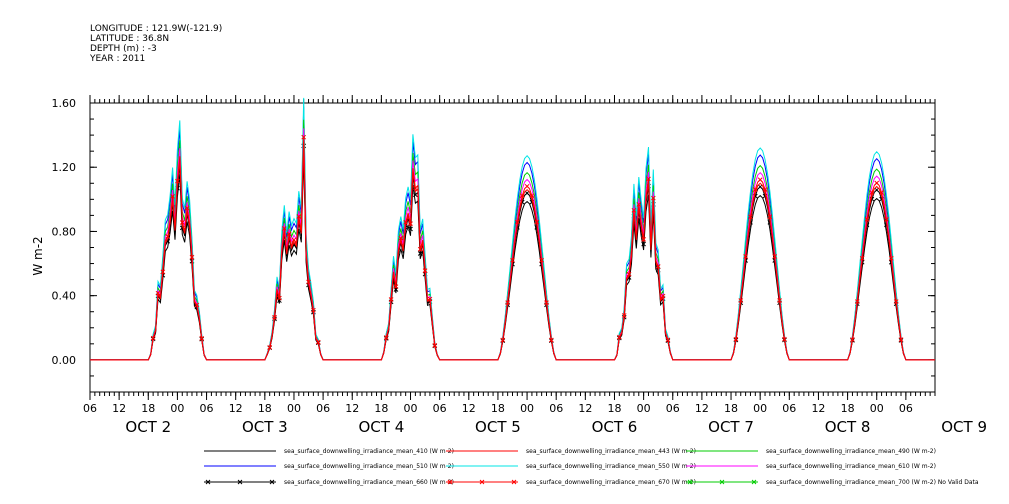  Describe the element at coordinates (129, 39) in the screenshot. I see `header-line-latitude: LATITUDE : 36.8N` at that location.